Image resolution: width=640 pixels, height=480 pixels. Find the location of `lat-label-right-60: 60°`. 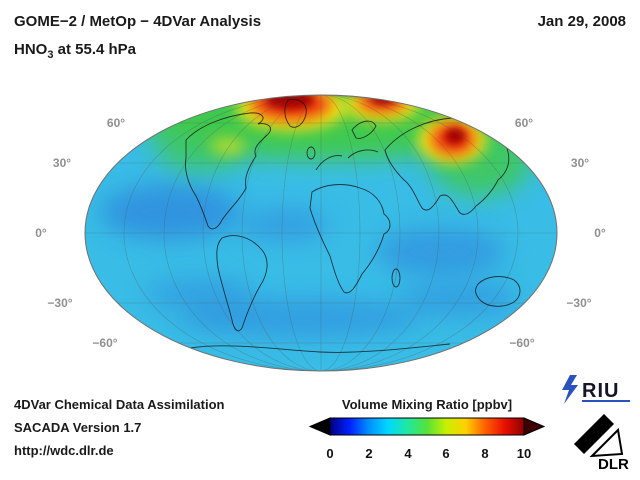

lat-label-right-60: 60° is located at coordinates (524, 123).